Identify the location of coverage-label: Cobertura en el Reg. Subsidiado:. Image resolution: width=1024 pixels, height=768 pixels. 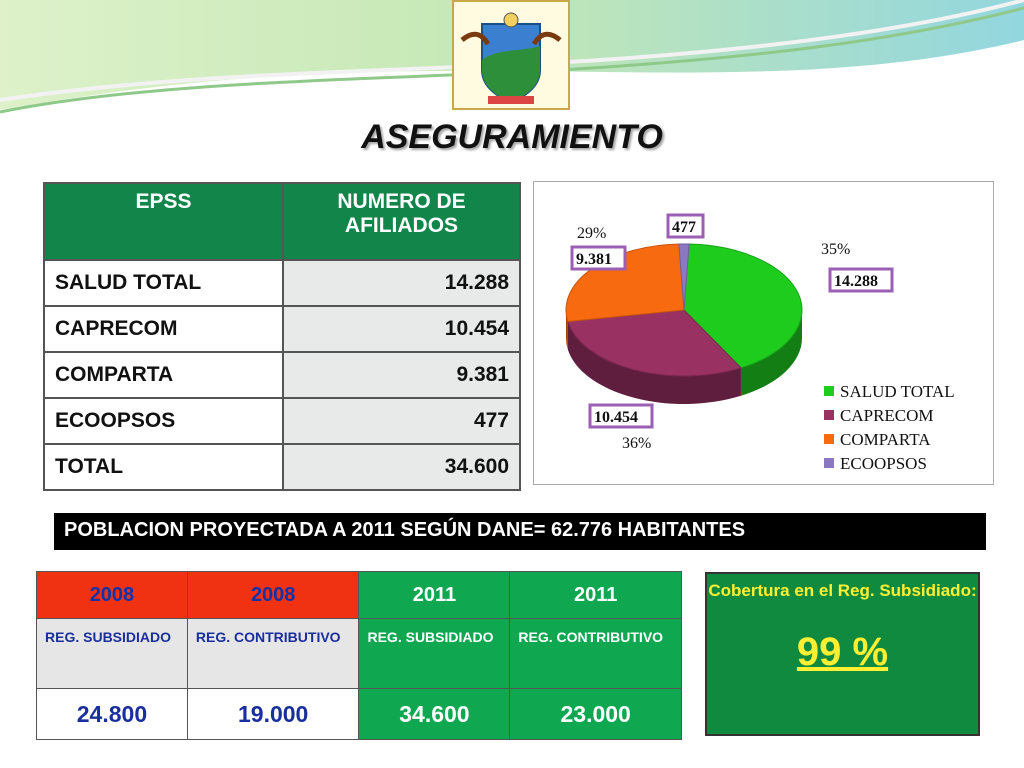
(842, 590).